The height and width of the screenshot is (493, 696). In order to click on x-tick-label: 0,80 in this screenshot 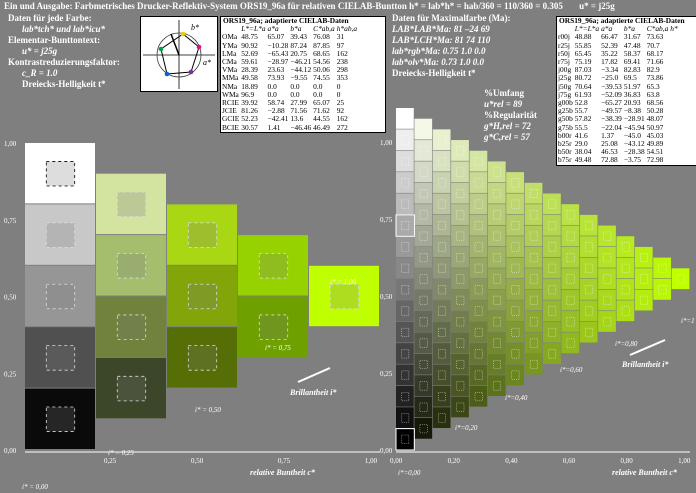, I will do `click(626, 461)`.